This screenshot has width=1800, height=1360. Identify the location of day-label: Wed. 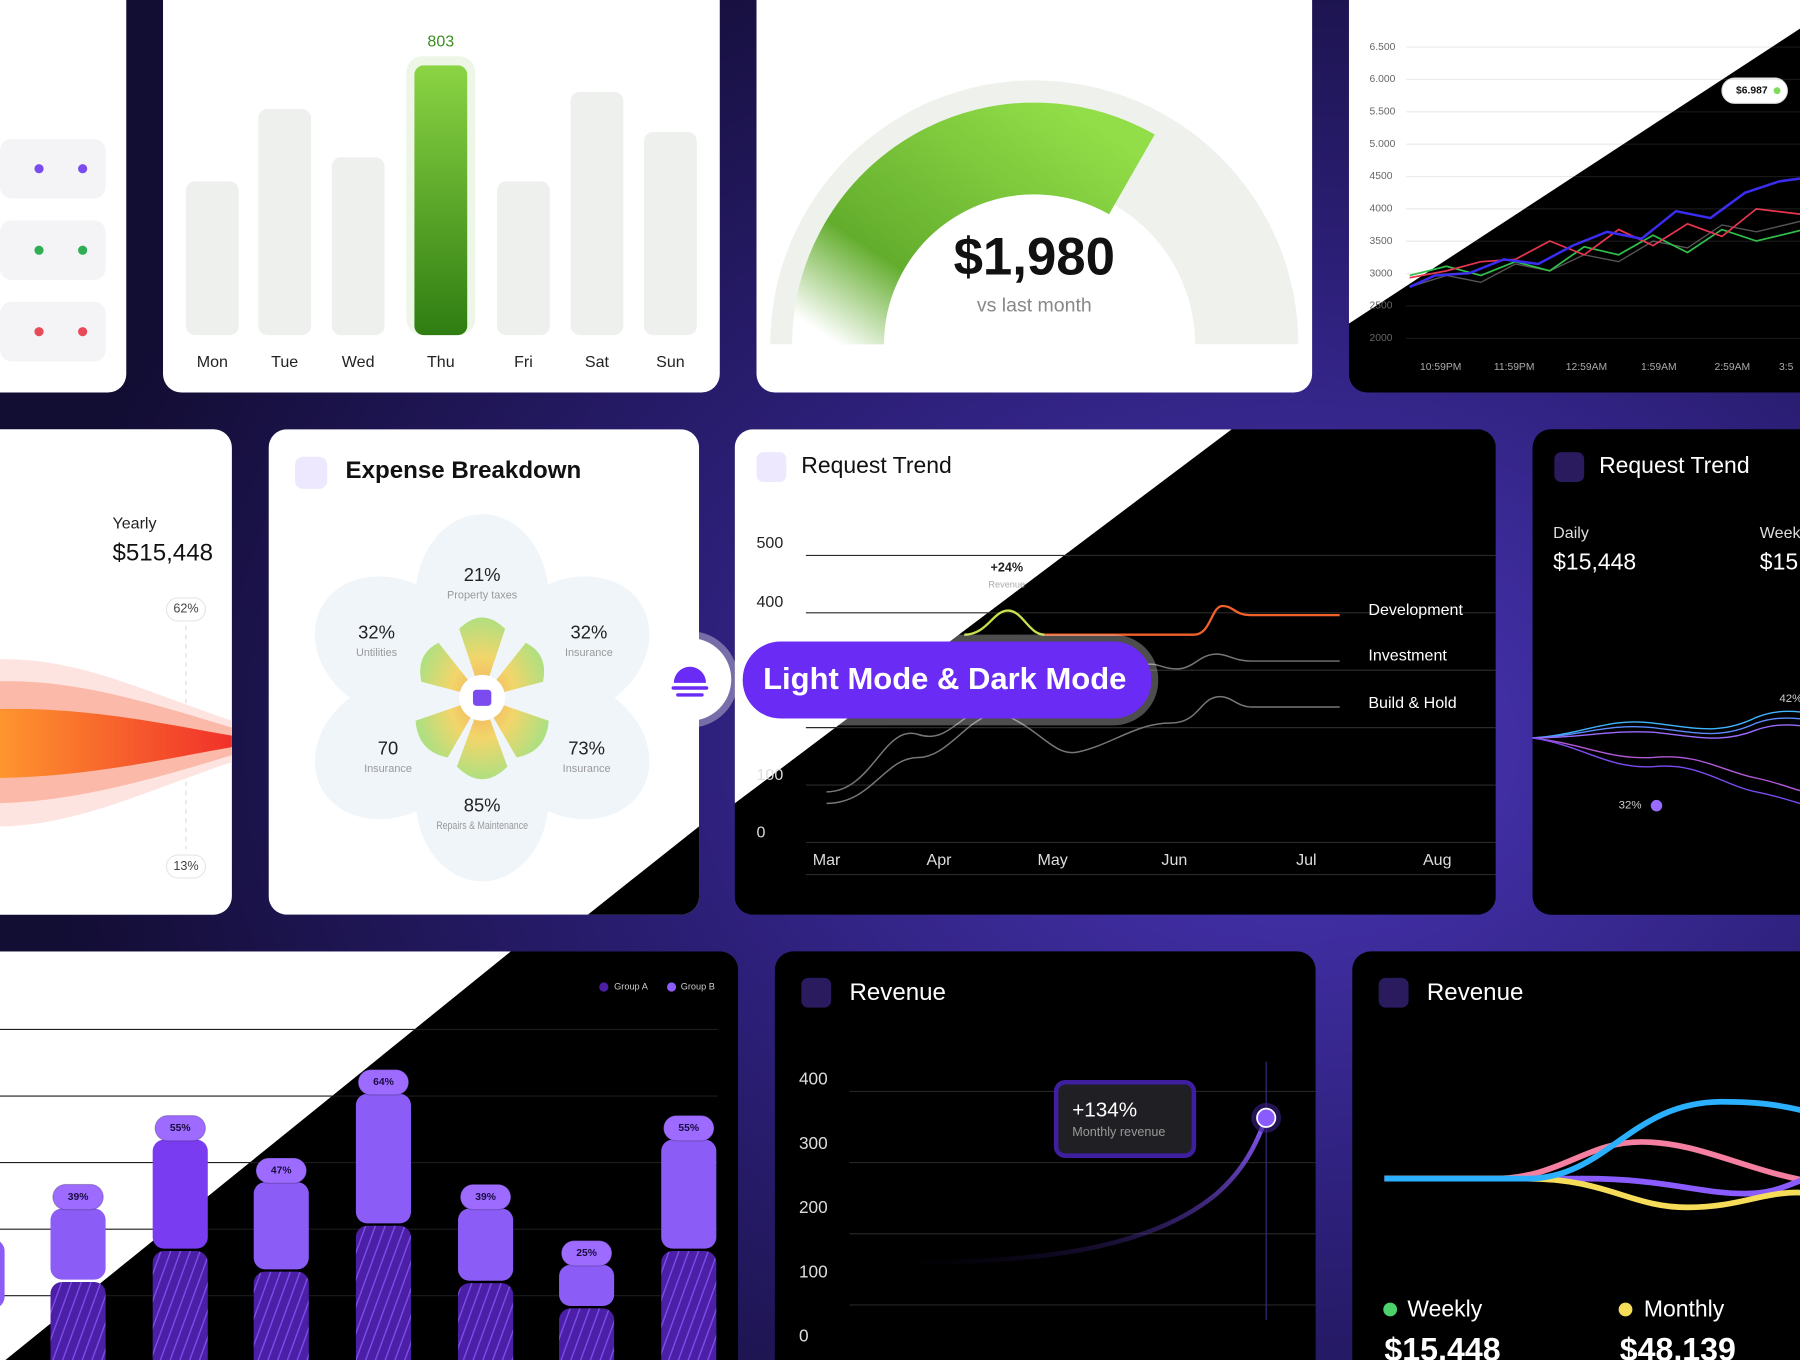
(358, 362).